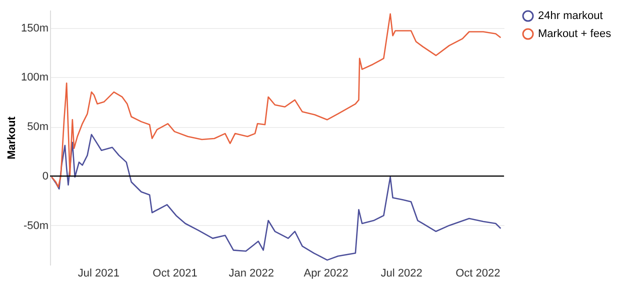  Describe the element at coordinates (478, 274) in the screenshot. I see `x-tick-label: Oct 2022` at that location.